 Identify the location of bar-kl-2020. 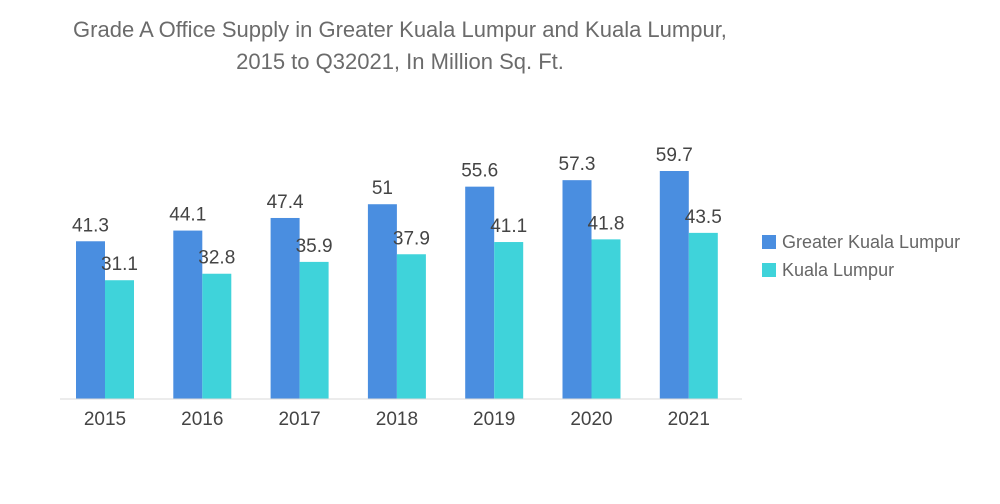
(606, 319).